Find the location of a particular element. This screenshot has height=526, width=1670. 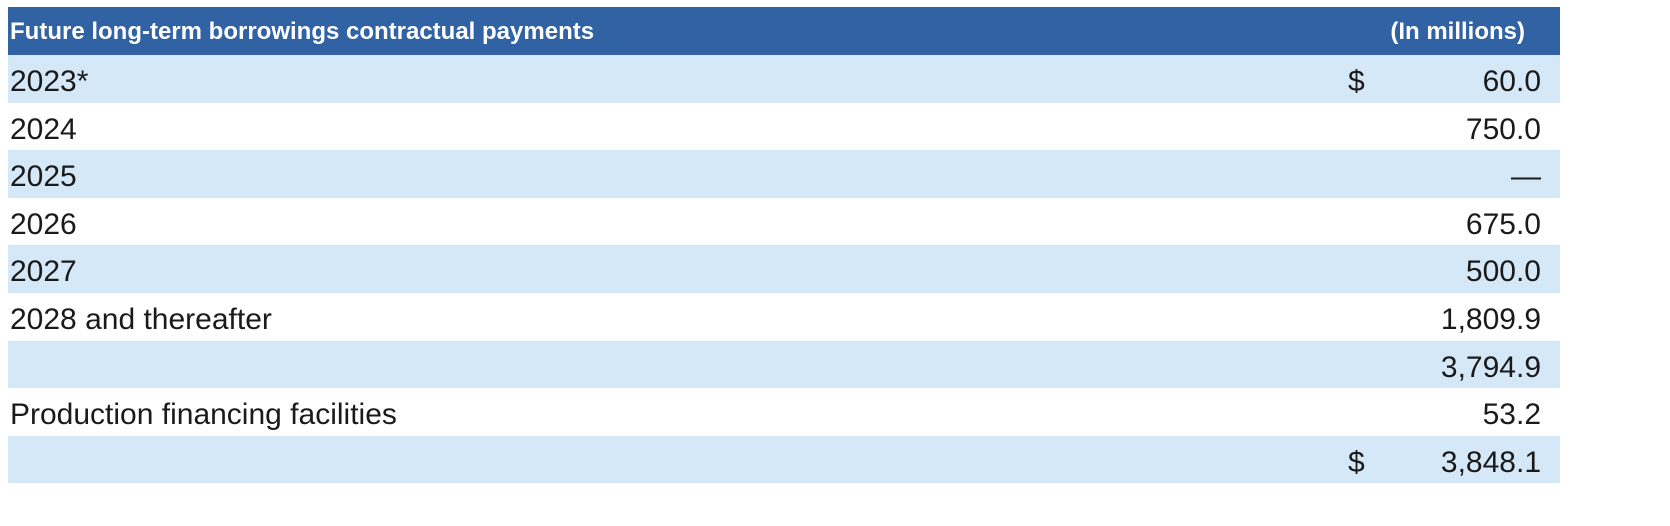

row-amount: 500.0 is located at coordinates (1503, 272).